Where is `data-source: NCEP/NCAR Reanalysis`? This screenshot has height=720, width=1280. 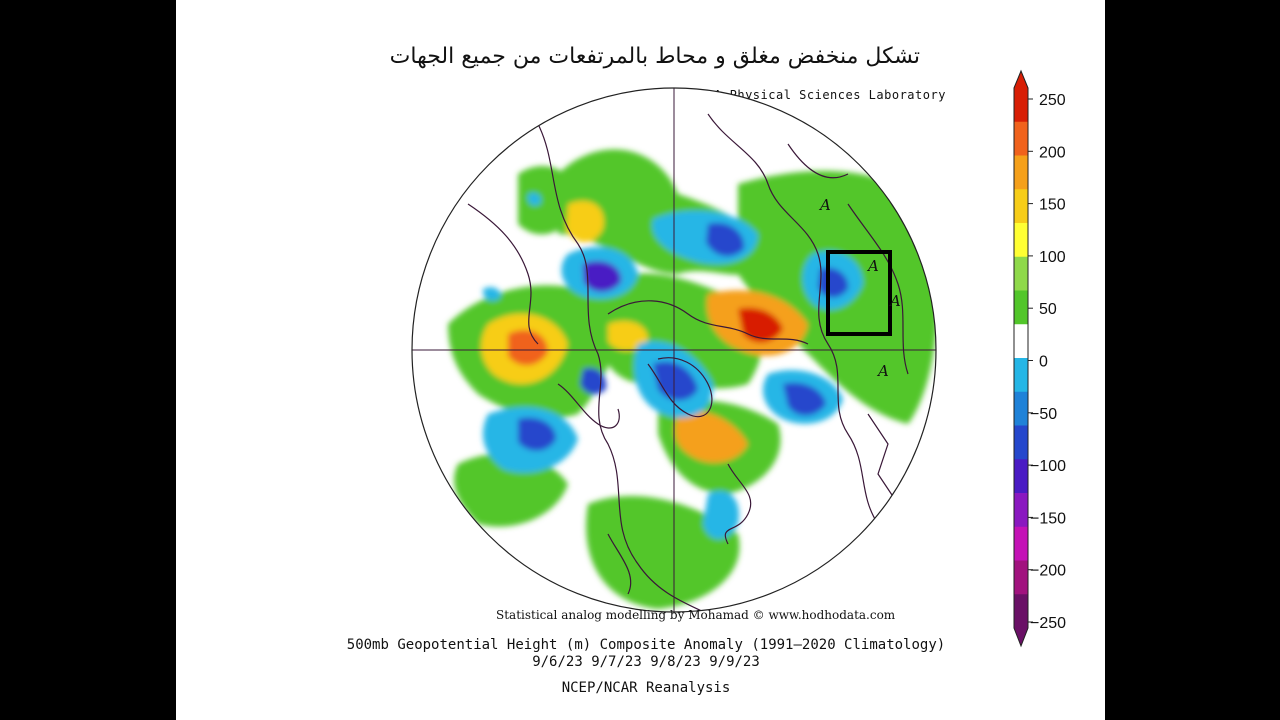
data-source: NCEP/NCAR Reanalysis is located at coordinates (646, 688).